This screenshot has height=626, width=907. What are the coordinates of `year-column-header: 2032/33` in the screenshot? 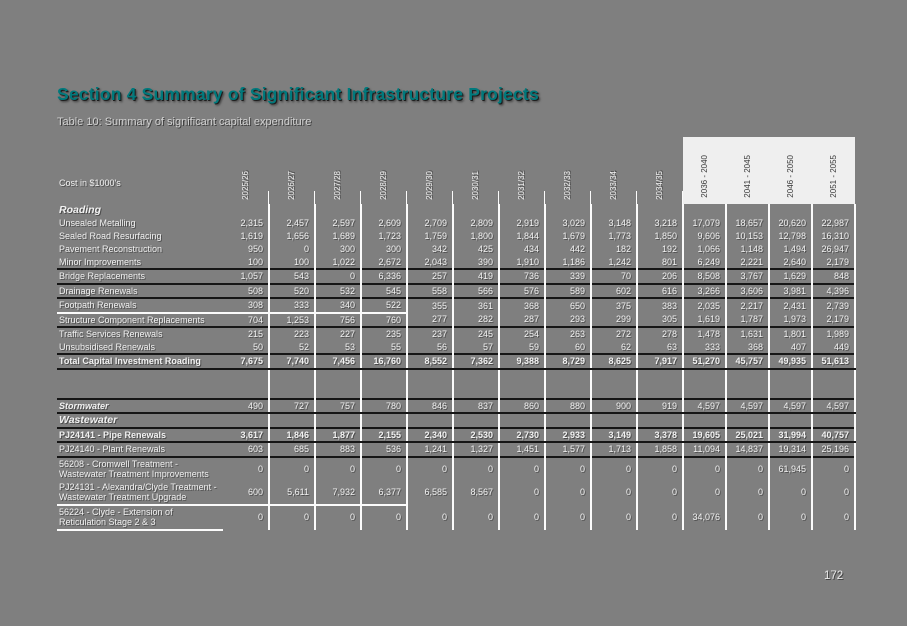 It's located at (568, 170).